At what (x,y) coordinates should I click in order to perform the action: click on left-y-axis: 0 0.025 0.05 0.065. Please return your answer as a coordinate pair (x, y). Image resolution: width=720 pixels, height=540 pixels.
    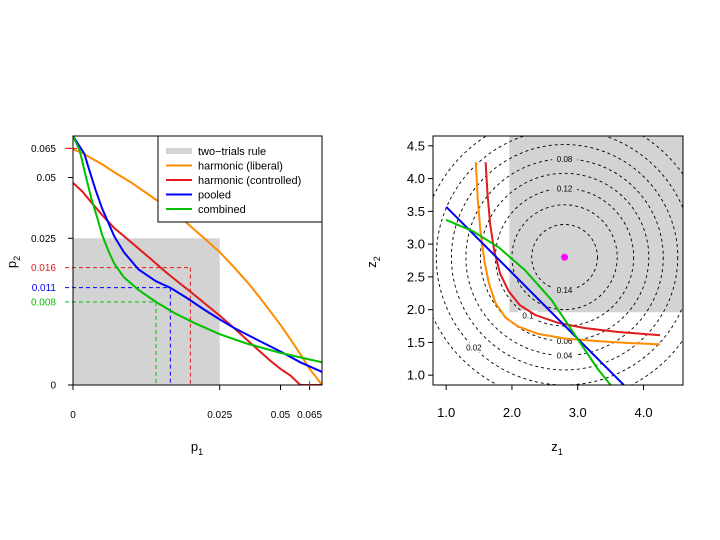
    Looking at the image, I should click on (54, 268).